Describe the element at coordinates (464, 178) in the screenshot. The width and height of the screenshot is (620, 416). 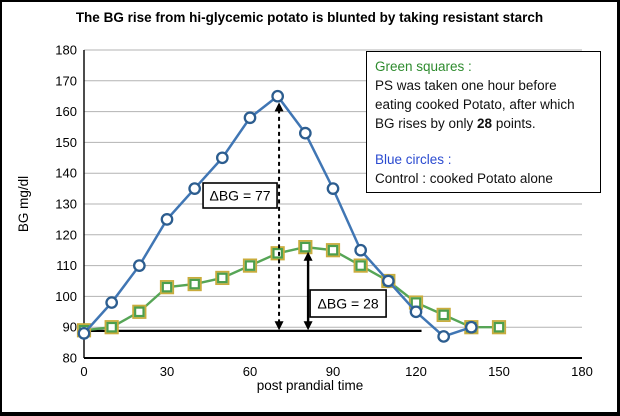
I see `legend-blue-text-line1: Control : cooked Potato alone` at that location.